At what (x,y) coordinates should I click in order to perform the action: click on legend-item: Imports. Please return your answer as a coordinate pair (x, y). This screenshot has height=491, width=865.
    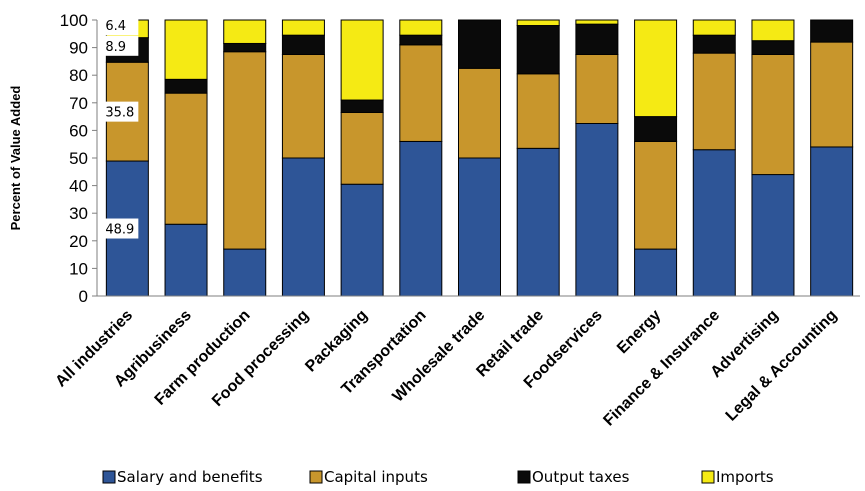
    Looking at the image, I should click on (737, 477).